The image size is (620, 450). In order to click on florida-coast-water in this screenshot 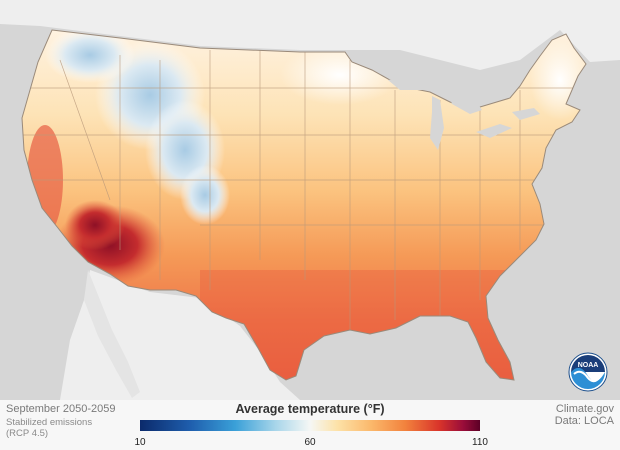, I will do `click(30, 350)`.